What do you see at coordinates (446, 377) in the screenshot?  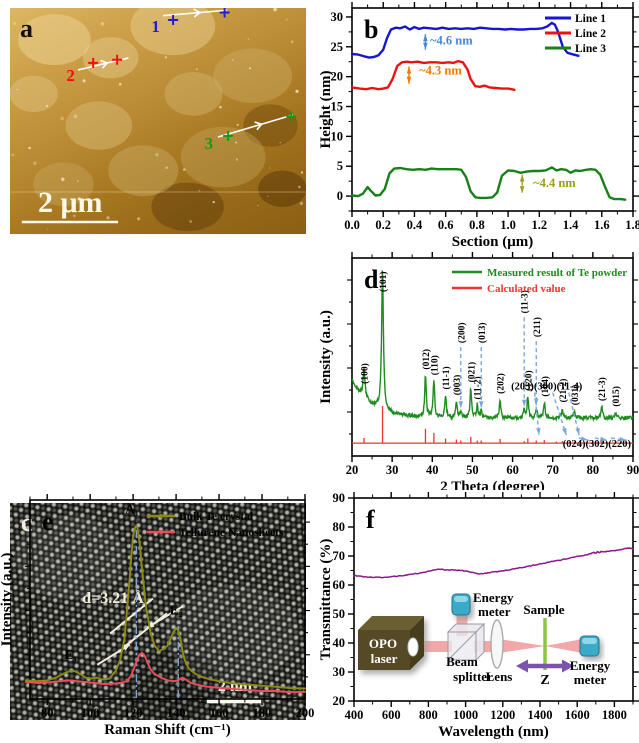 I see `svg-text: (11-1)` at bounding box center [446, 377].